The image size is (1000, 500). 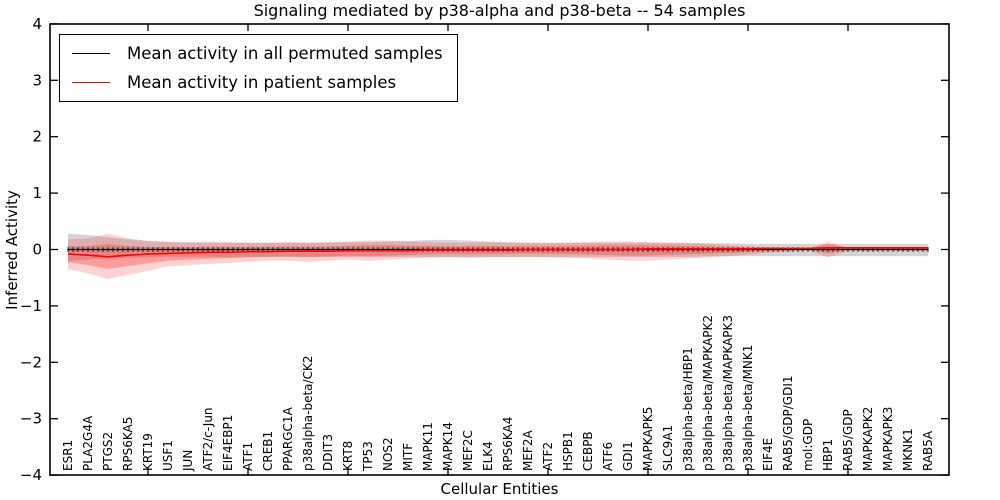 What do you see at coordinates (68, 455) in the screenshot?
I see `svg-text: ESR1` at bounding box center [68, 455].